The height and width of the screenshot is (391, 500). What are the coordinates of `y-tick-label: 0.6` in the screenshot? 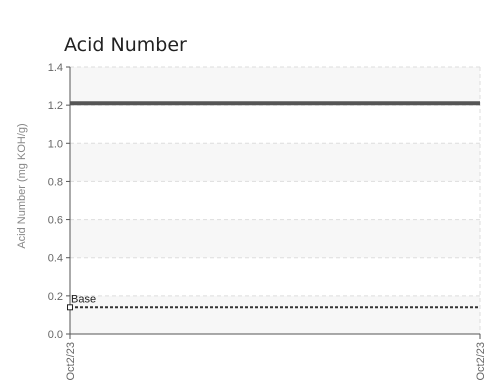 It's located at (55, 221).